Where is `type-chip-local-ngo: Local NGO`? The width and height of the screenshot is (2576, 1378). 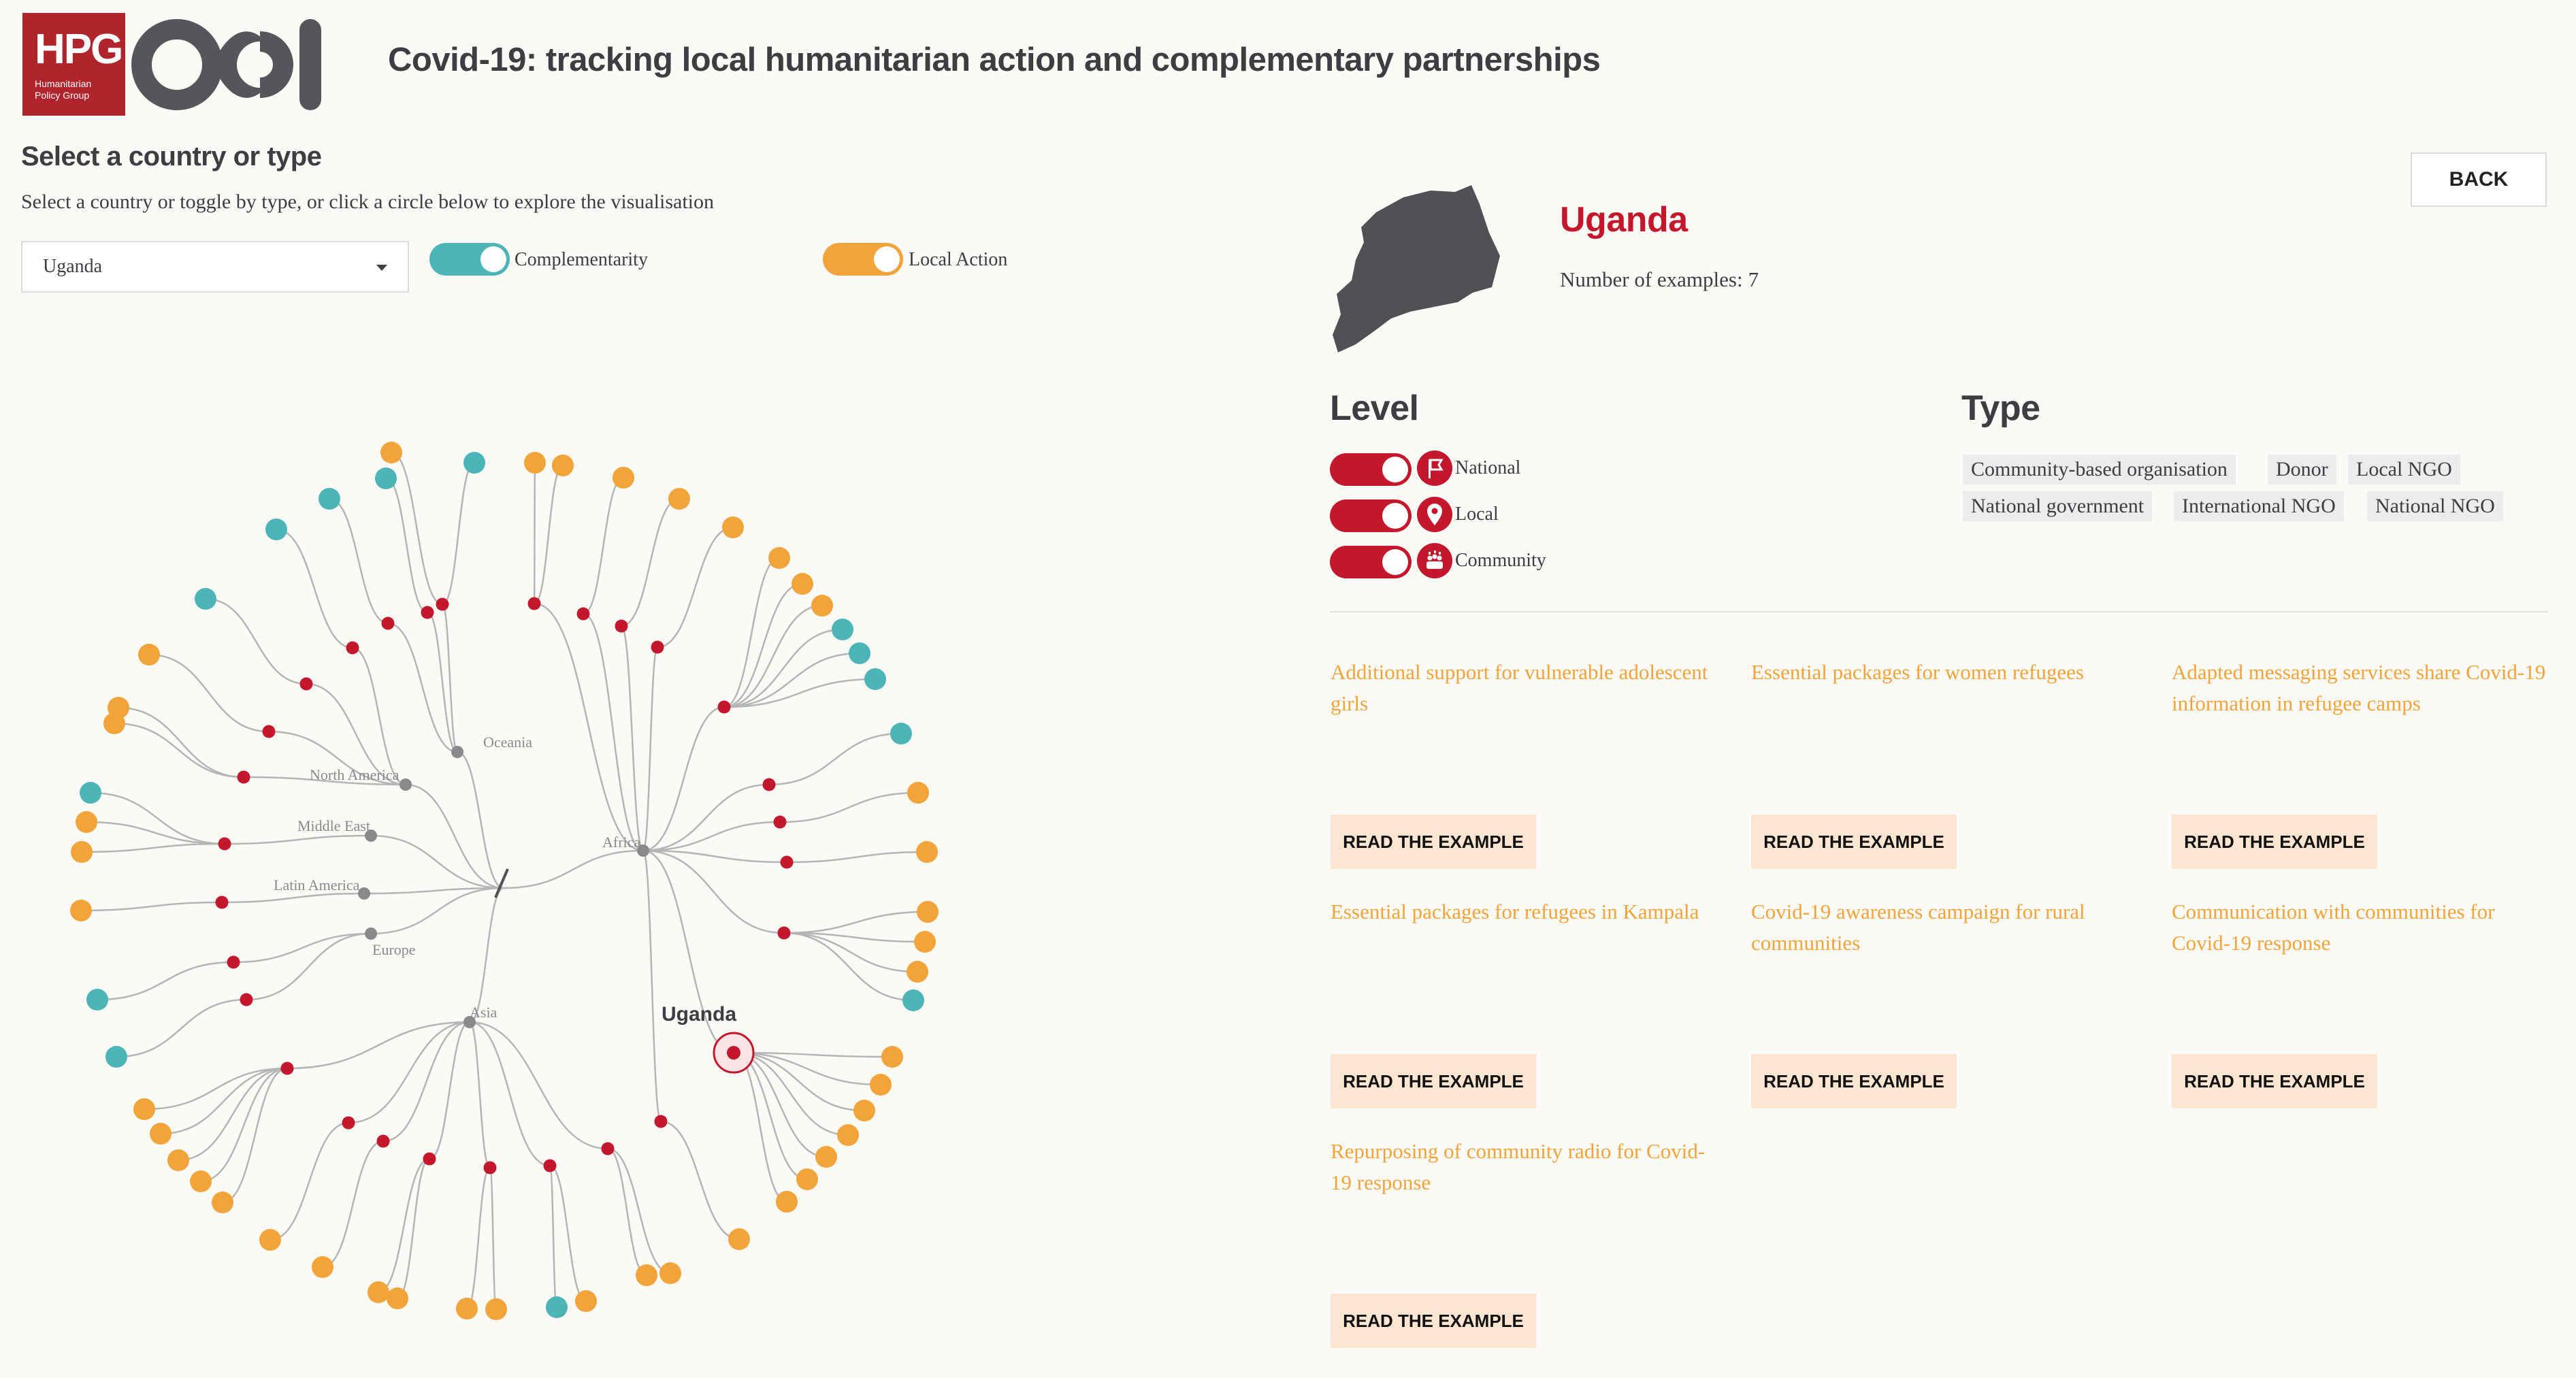 type-chip-local-ngo: Local NGO is located at coordinates (2404, 470).